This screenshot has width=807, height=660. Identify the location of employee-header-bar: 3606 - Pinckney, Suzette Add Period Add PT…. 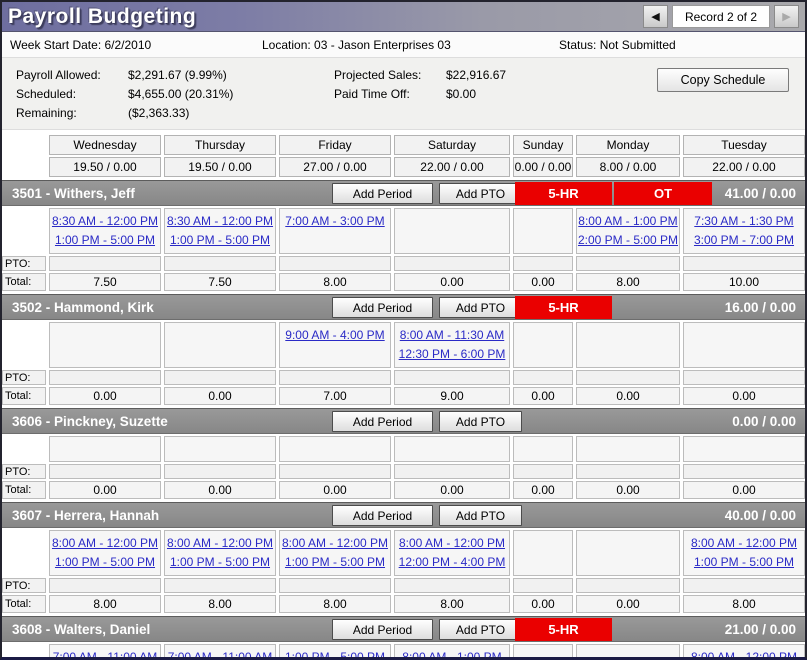
(403, 421).